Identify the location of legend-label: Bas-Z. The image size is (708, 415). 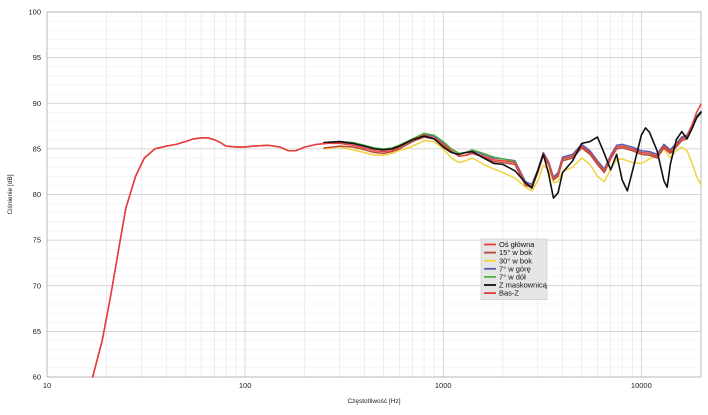
(509, 293).